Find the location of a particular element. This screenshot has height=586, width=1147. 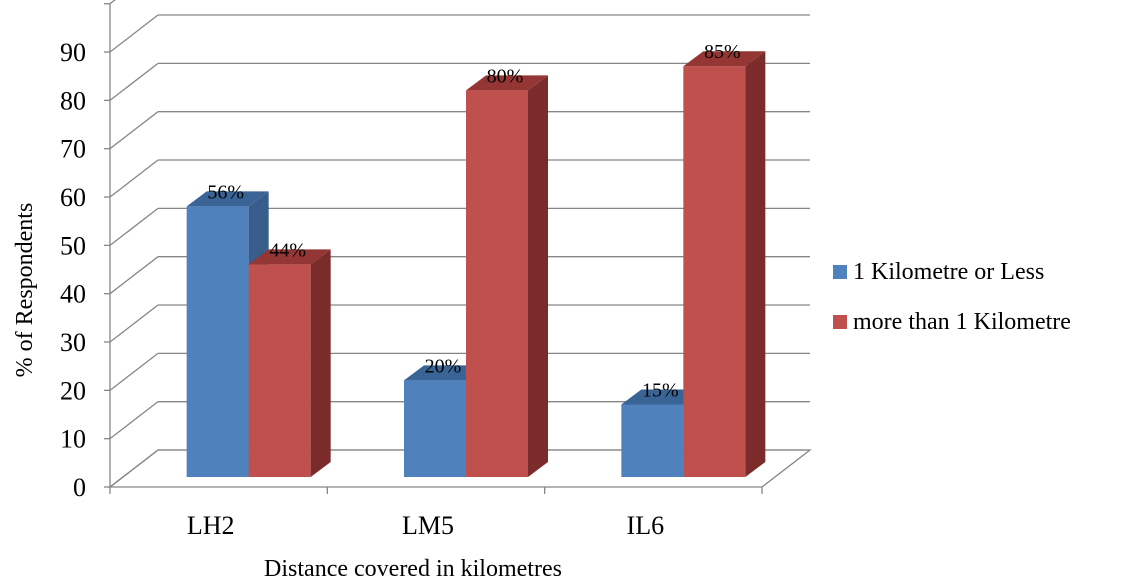

legend-label: more than 1 Kilometre is located at coordinates (962, 321).